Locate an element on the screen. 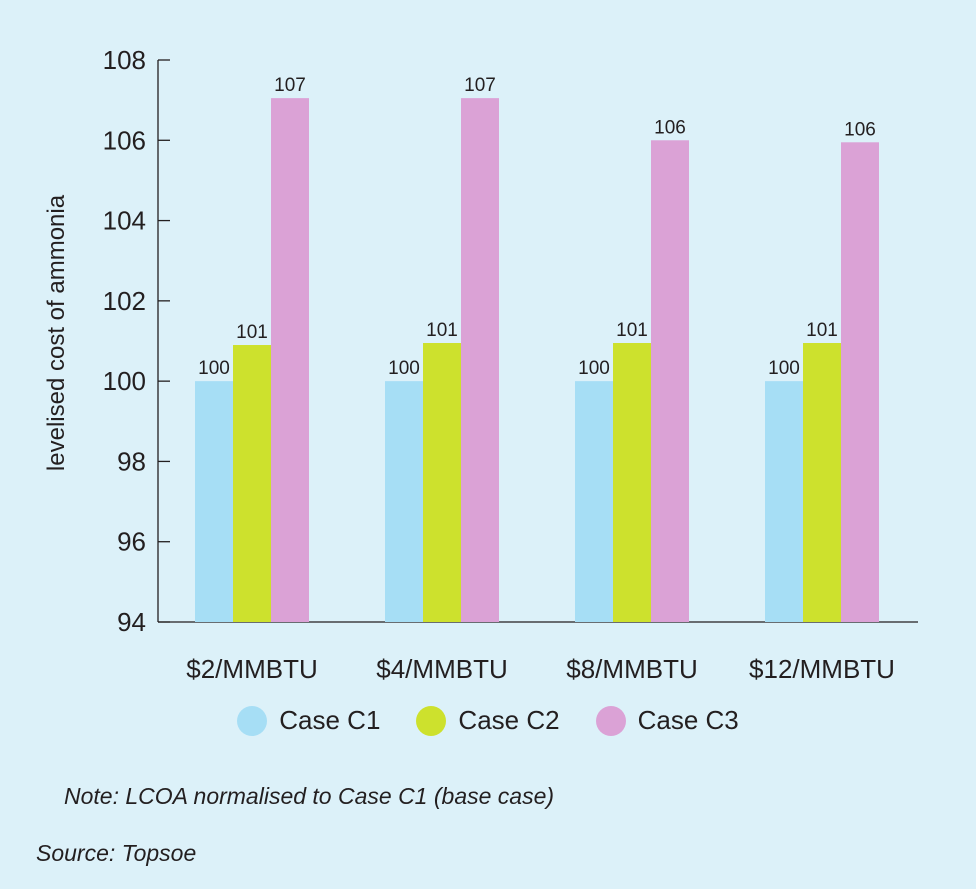 The width and height of the screenshot is (976, 889). y-tick-label: 94 is located at coordinates (131, 622).